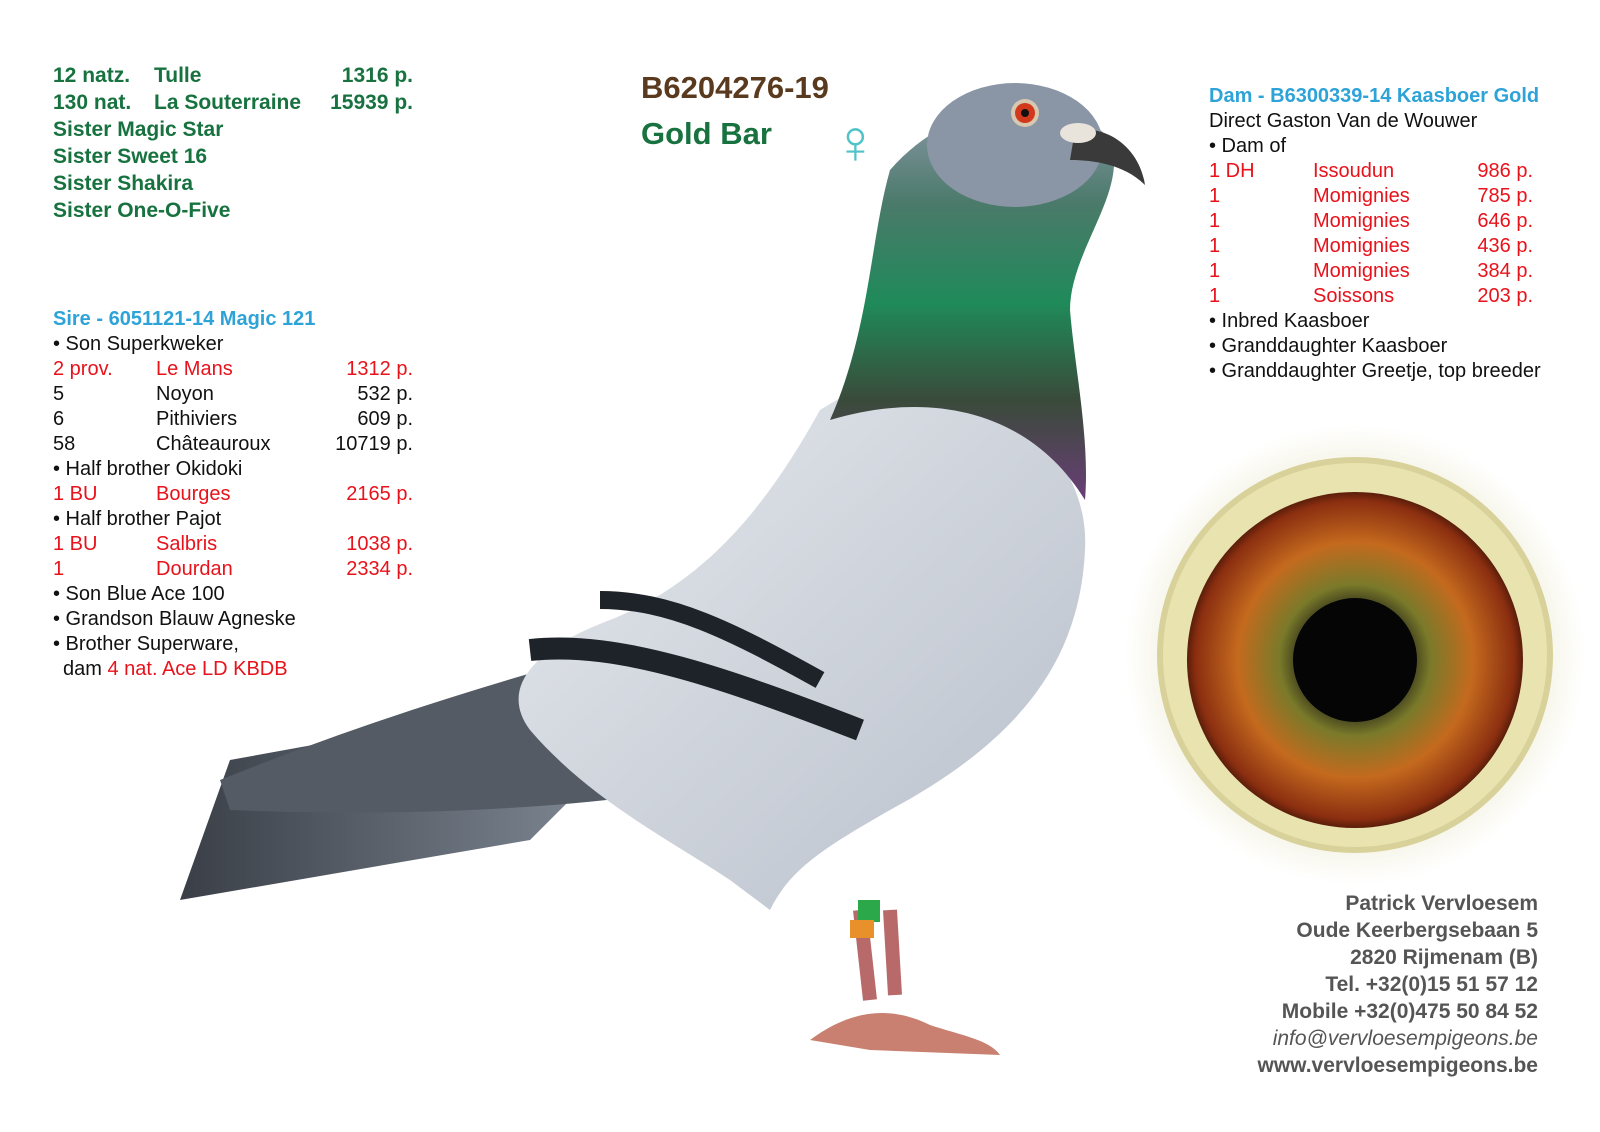  What do you see at coordinates (1398, 1065) in the screenshot?
I see `contact-website-link: www.vervloesempigeons.be` at bounding box center [1398, 1065].